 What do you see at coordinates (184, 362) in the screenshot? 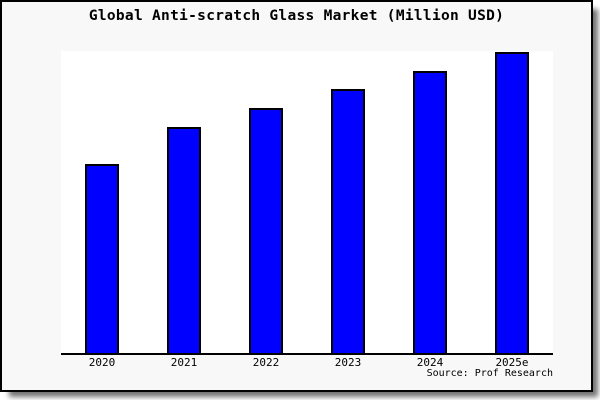
I see `x-tick-label-2021: 2021` at bounding box center [184, 362].